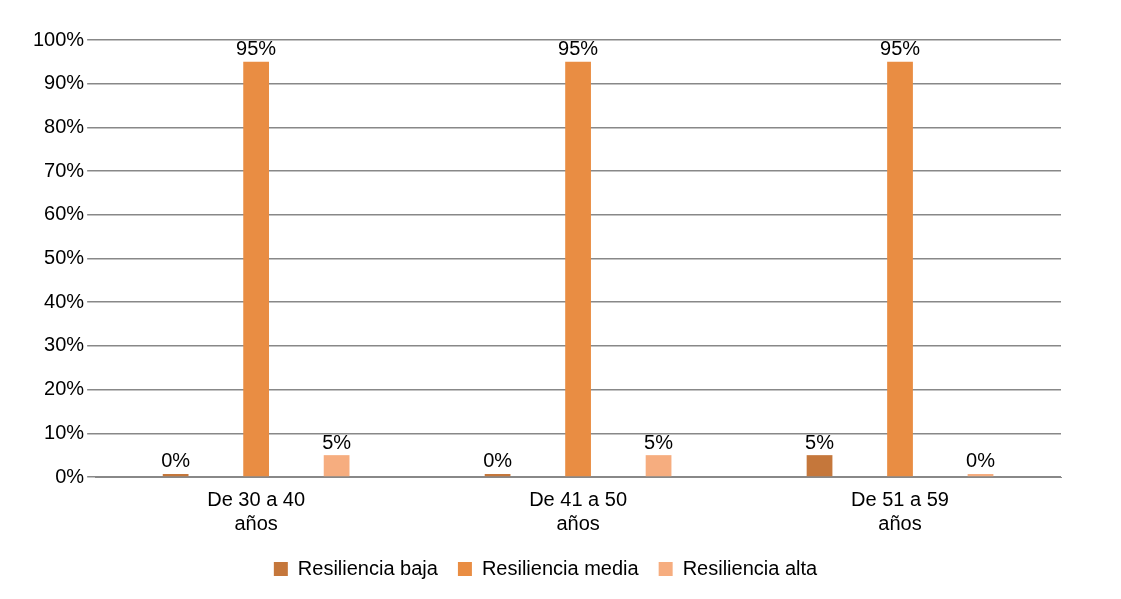 Image resolution: width=1121 pixels, height=599 pixels. I want to click on y-tick-label: 70%, so click(64, 169).